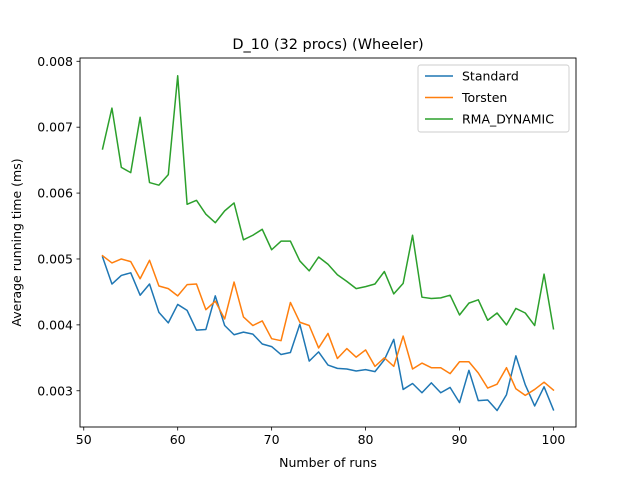  Describe the element at coordinates (490, 76) in the screenshot. I see `legend-label-standard: Standard` at that location.